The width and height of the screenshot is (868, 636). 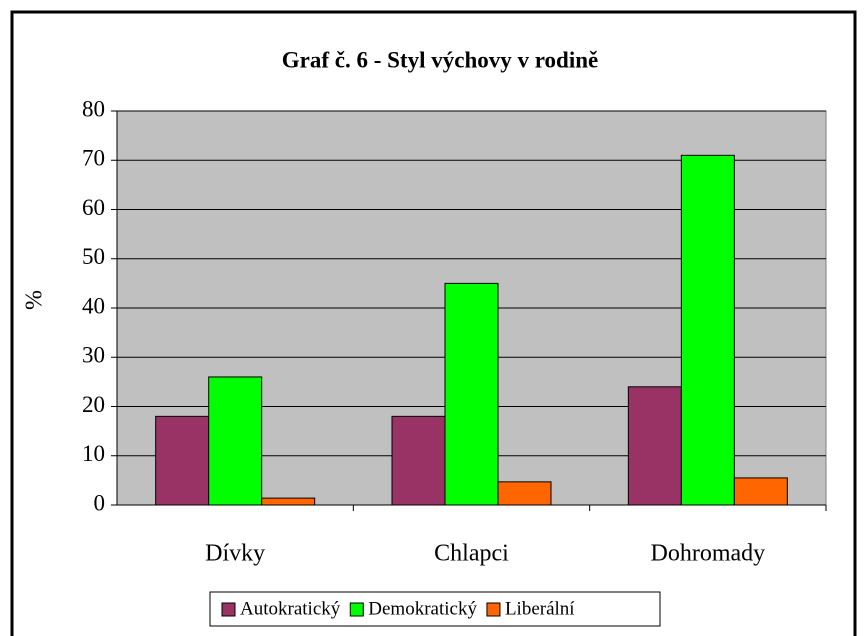 I want to click on x-tick-label: Dohromady, so click(x=708, y=554).